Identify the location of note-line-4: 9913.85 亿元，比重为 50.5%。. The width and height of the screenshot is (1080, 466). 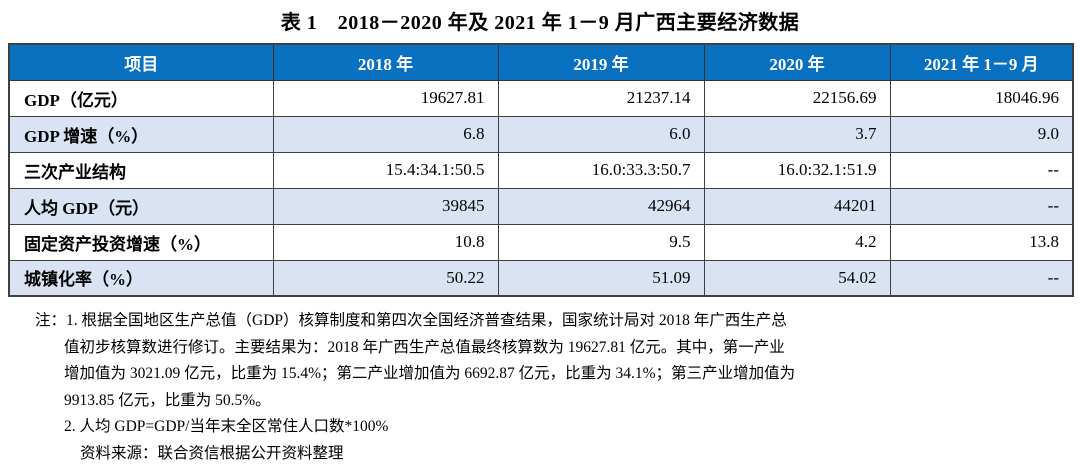
(167, 400).